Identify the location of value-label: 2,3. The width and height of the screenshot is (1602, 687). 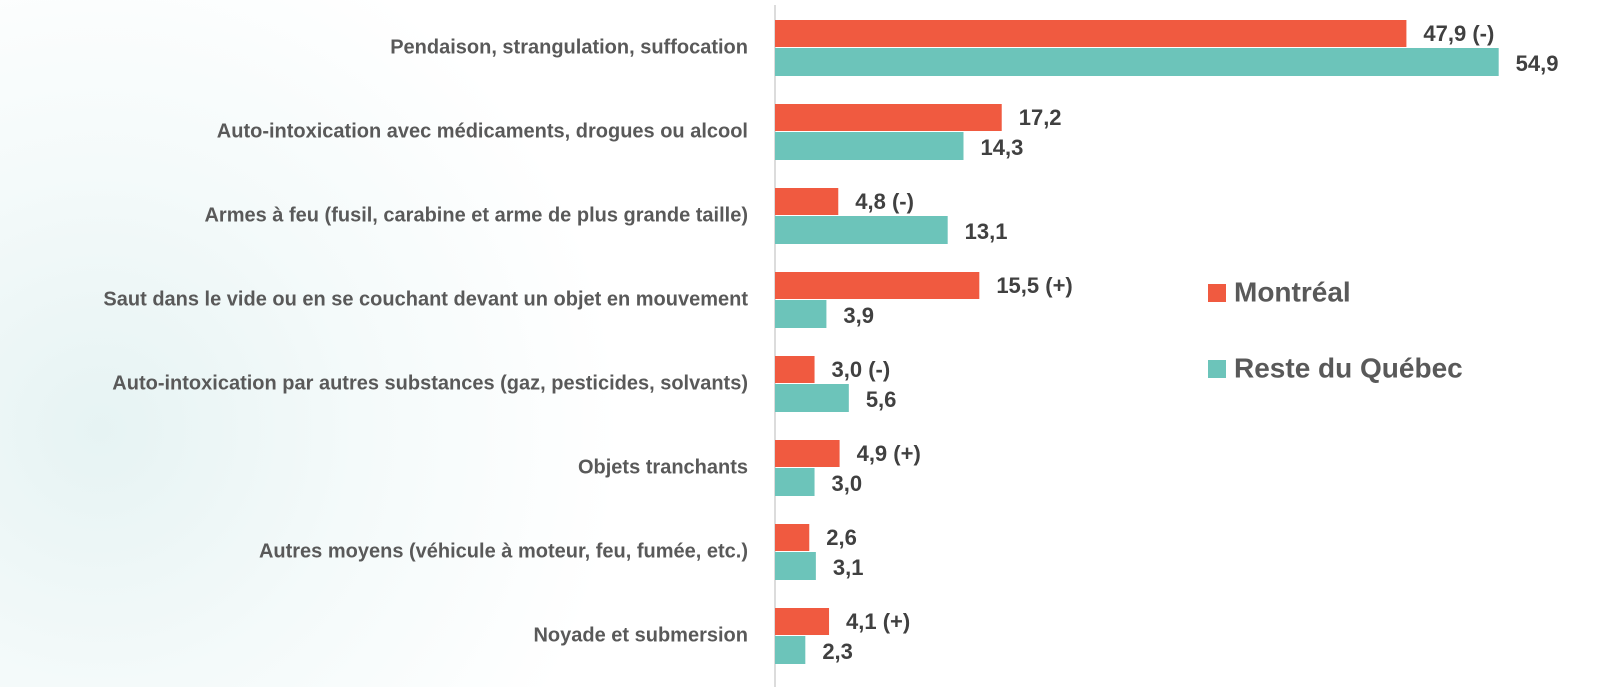
(837, 651).